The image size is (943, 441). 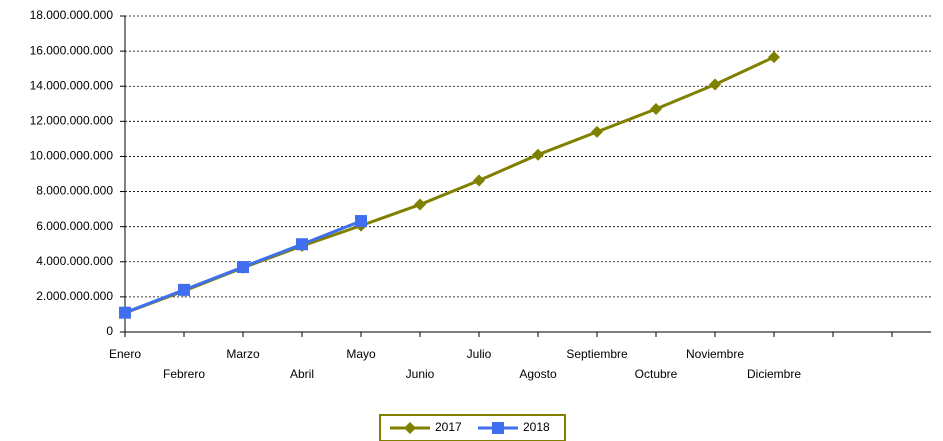 What do you see at coordinates (538, 374) in the screenshot?
I see `x-tick-label: Agosto` at bounding box center [538, 374].